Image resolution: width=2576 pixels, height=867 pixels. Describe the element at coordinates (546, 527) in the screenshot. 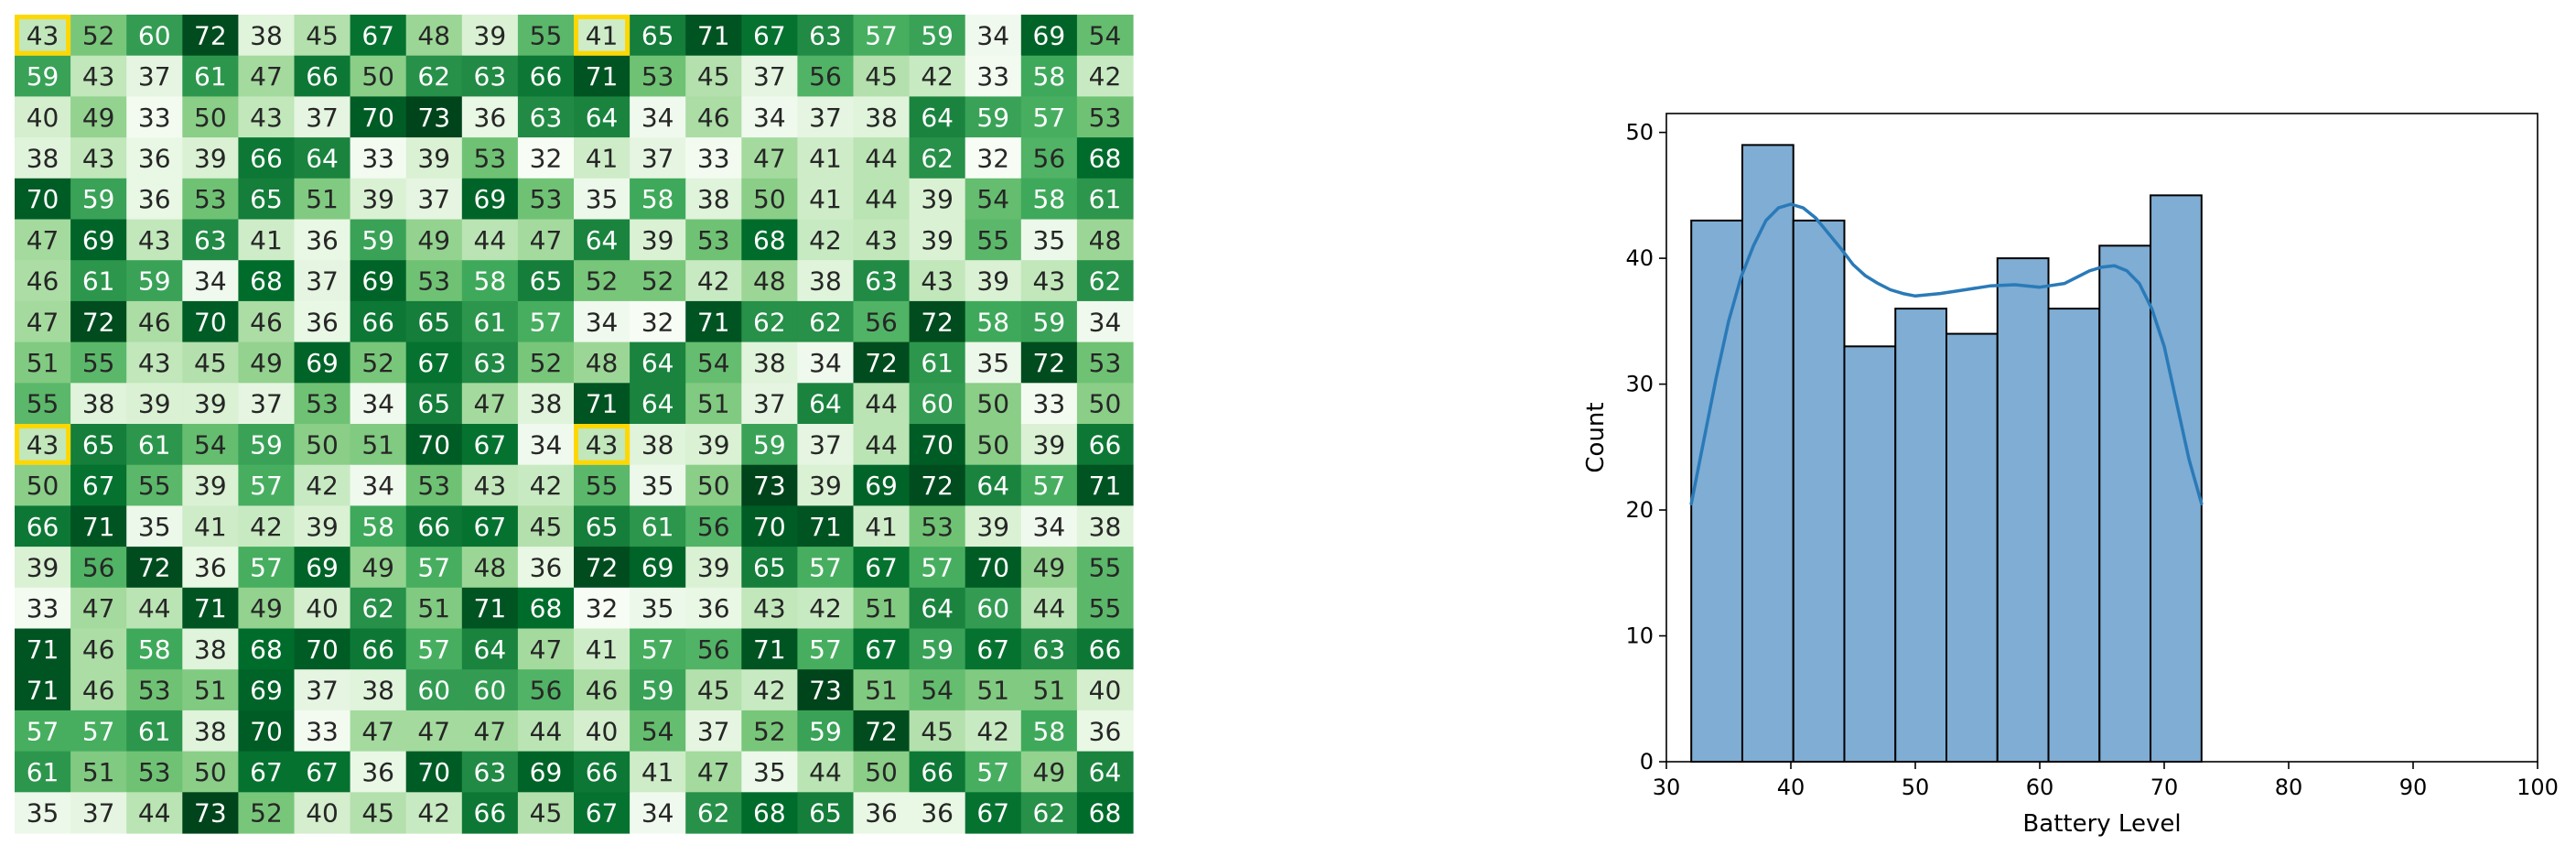

I see `heatmap-cell-value: 45` at that location.